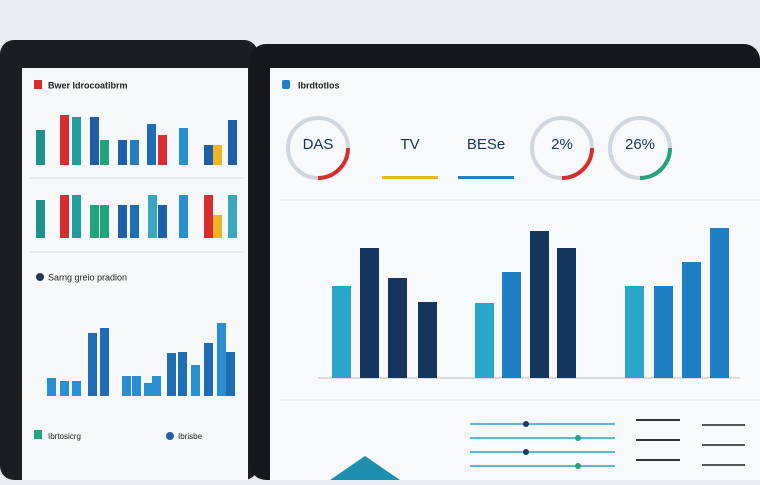  I want to click on slider-rows, so click(607, 444).